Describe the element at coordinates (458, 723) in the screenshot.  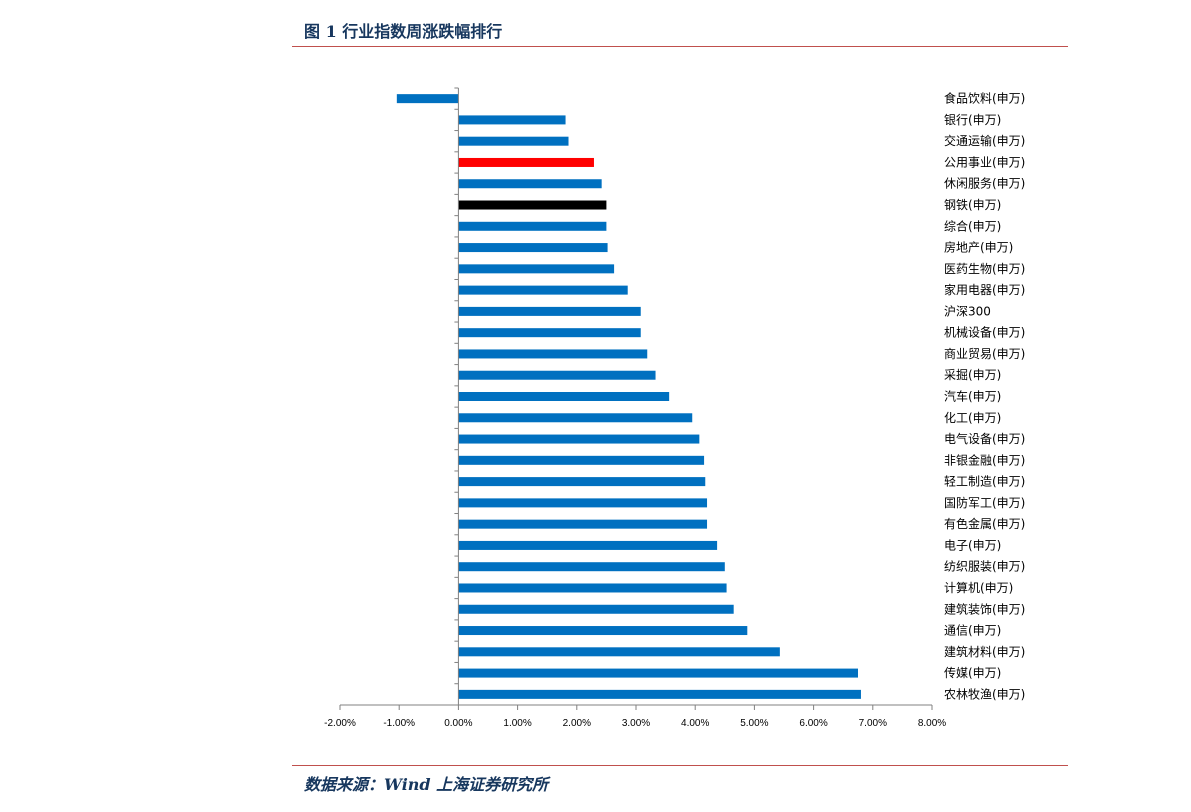
I see `x-tick-label: 0.00%` at that location.